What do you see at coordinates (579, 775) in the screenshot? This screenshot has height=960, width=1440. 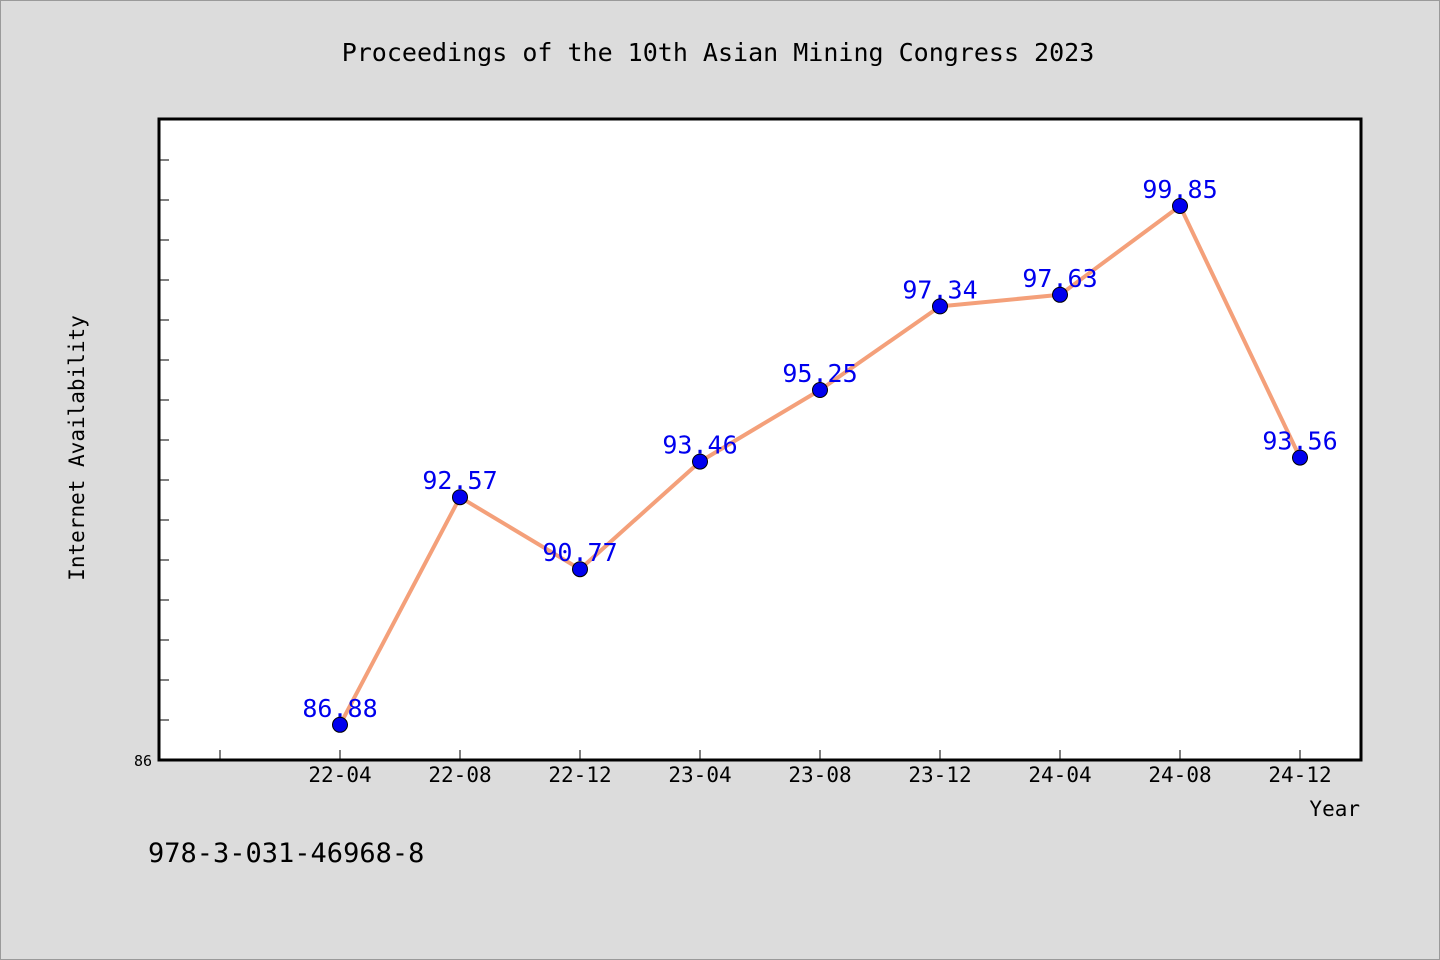 I see `x-tick-label: 22-12` at bounding box center [579, 775].